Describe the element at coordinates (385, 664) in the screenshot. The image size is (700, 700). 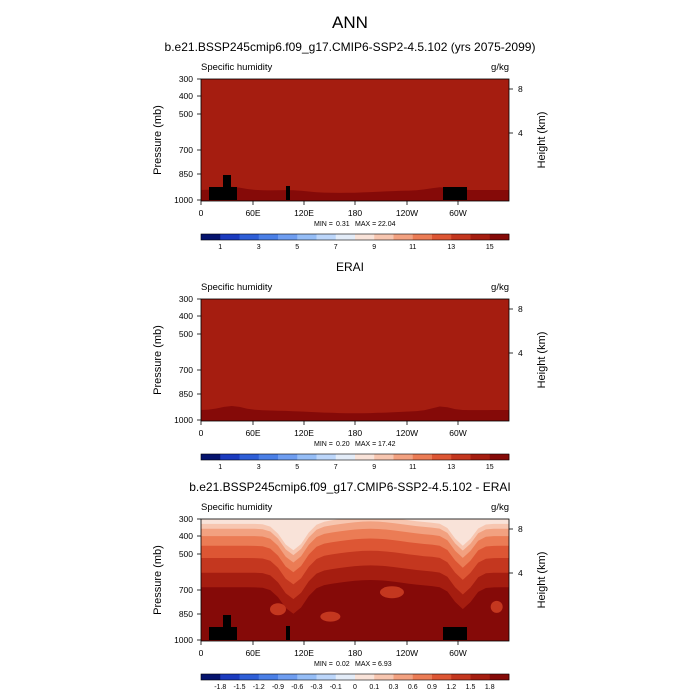
I see `max-value: 6.93` at that location.